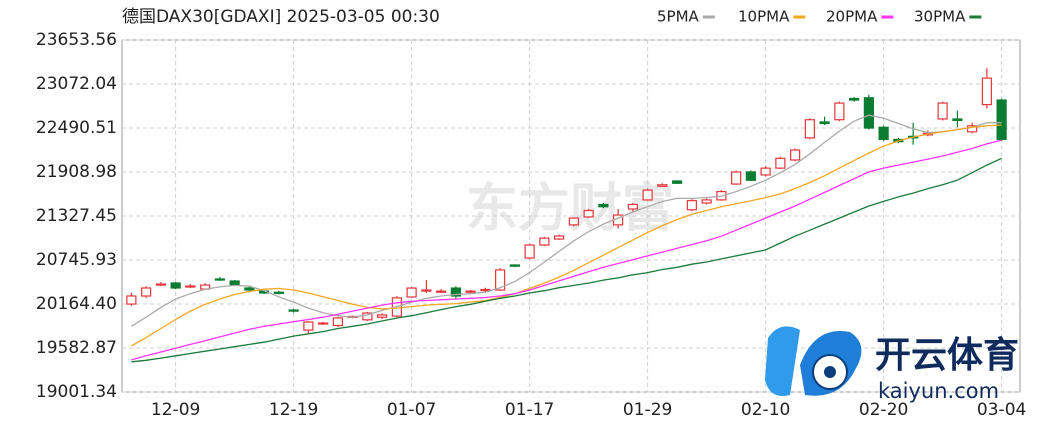 This screenshot has width=1043, height=427. I want to click on legend-label: 10PMA, so click(764, 17).